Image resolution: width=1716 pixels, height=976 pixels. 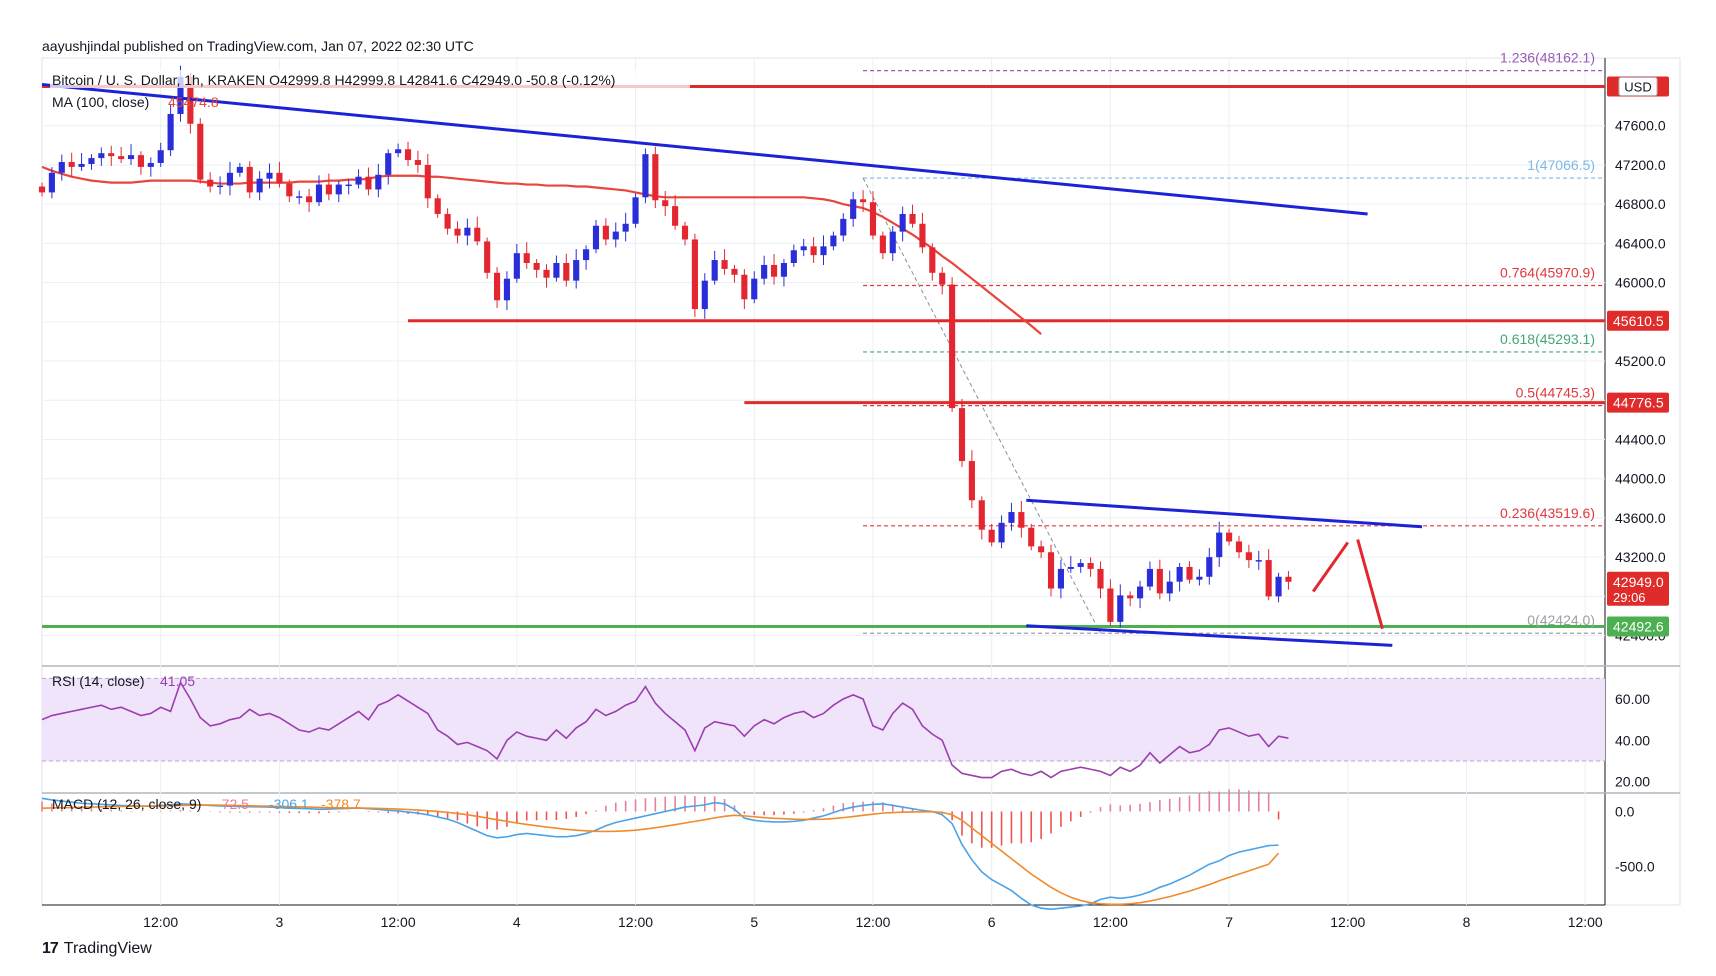 I want to click on fib-anchor-line, so click(x=981, y=405).